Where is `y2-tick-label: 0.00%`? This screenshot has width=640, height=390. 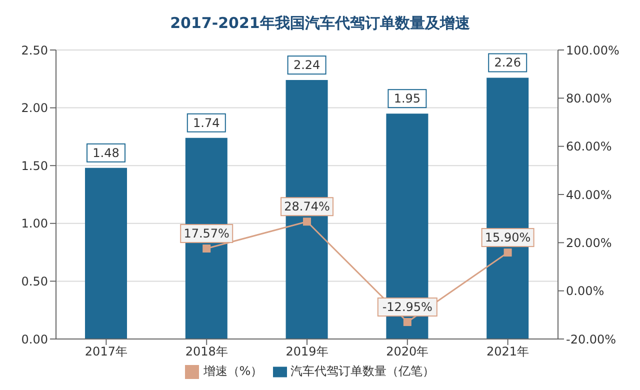
y2-tick-label: 0.00% is located at coordinates (585, 291).